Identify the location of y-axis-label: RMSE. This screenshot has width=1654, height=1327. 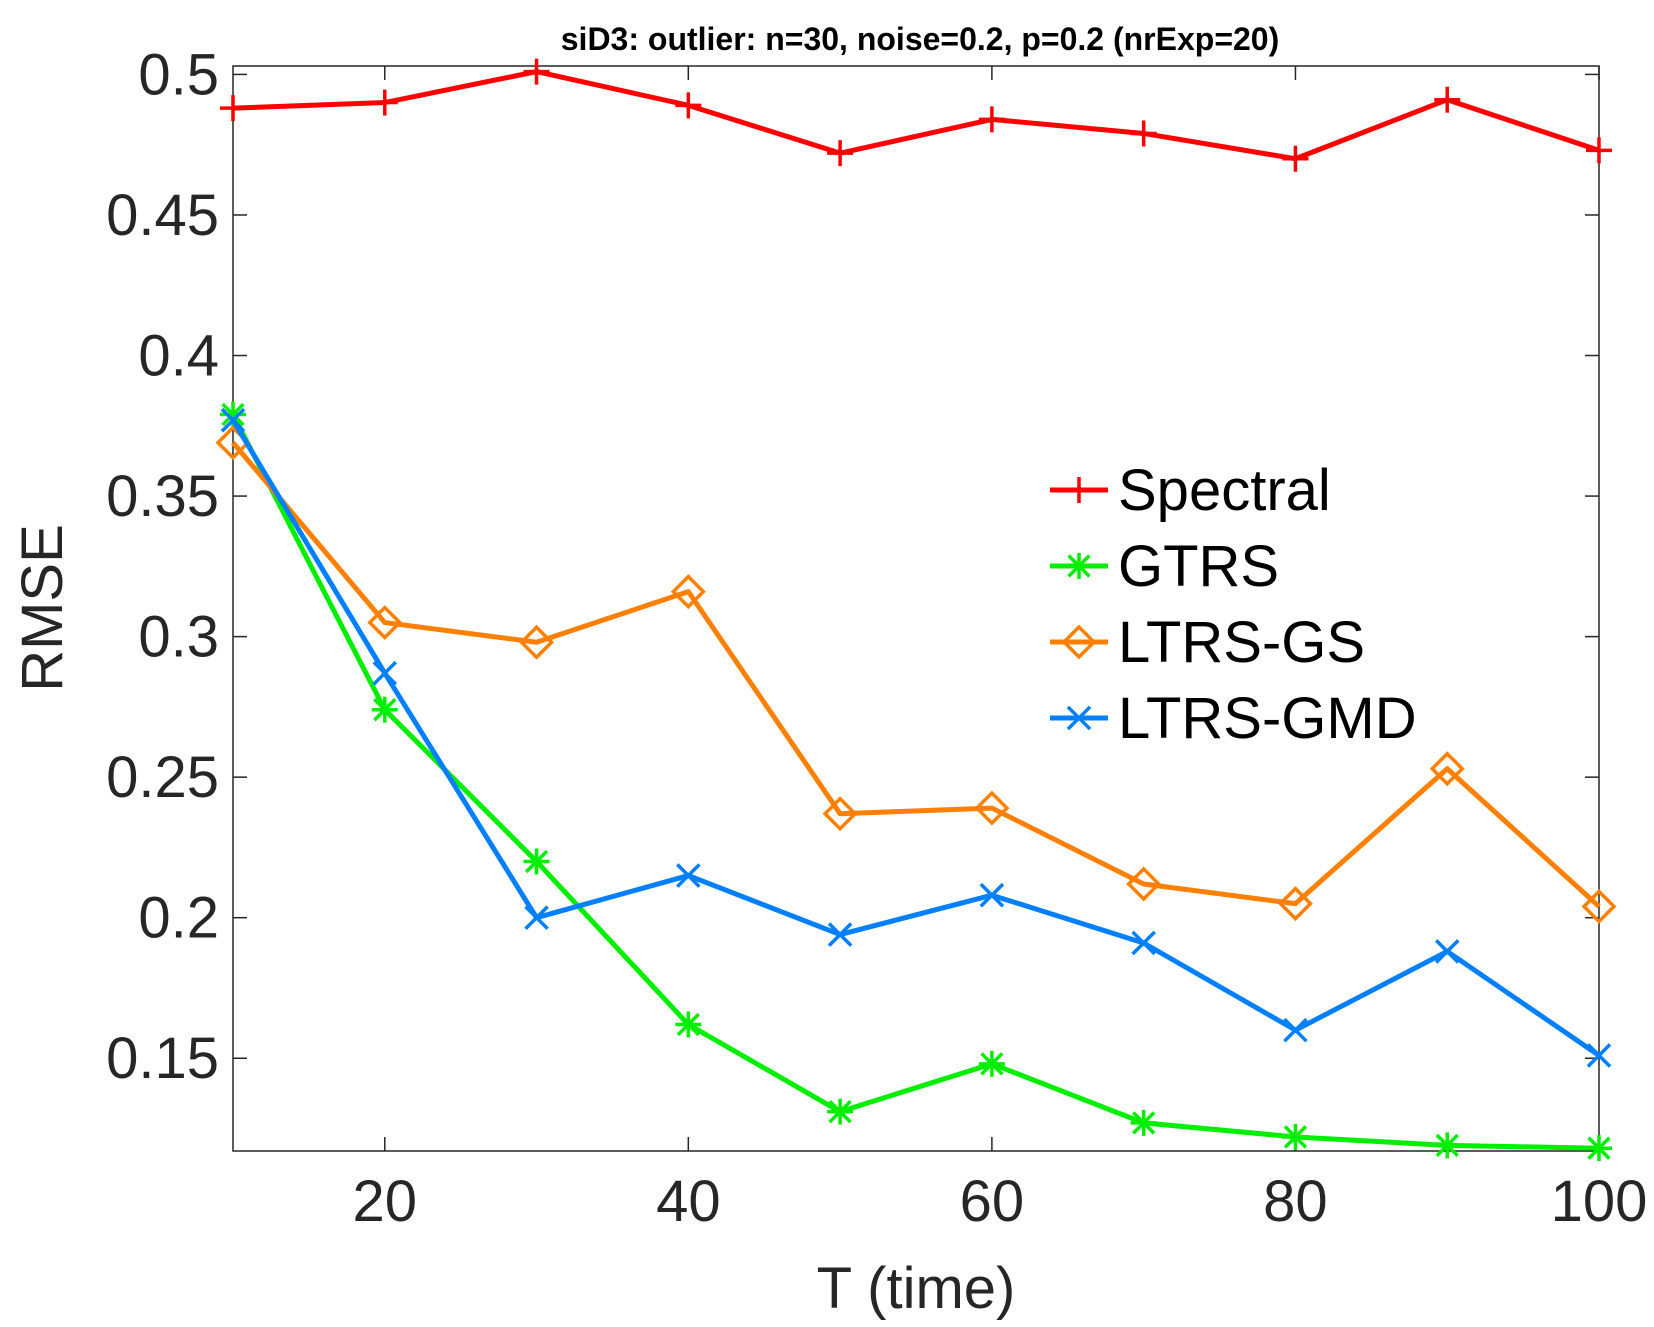
(42, 608).